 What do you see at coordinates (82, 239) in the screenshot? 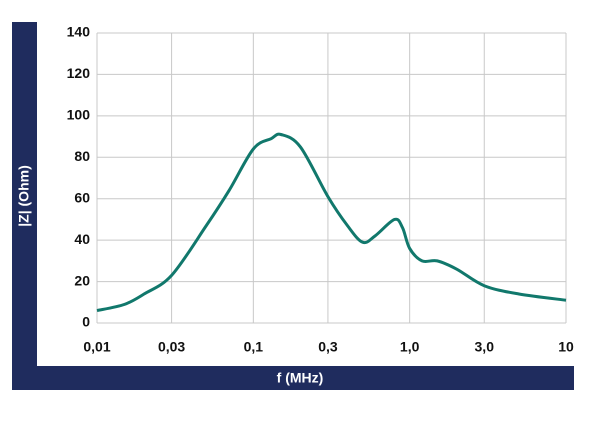
I see `y-tick-label: 40` at bounding box center [82, 239].